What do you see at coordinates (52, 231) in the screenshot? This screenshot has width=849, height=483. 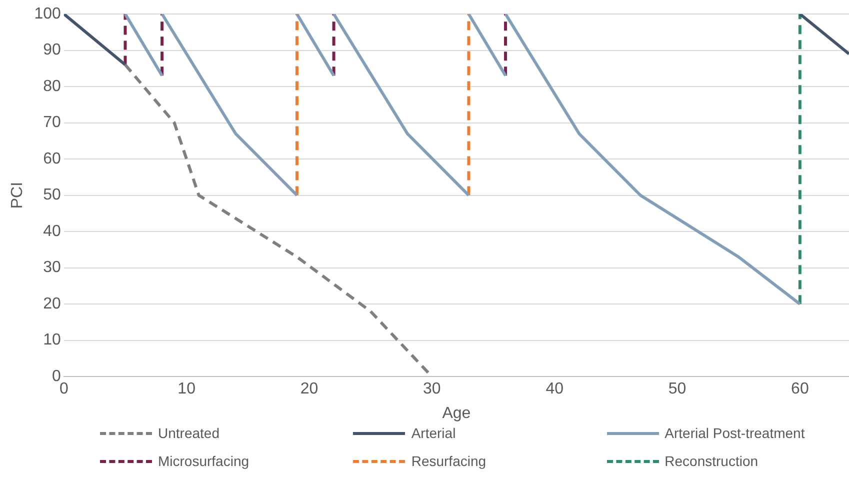 I see `y-tick-label: 40` at bounding box center [52, 231].